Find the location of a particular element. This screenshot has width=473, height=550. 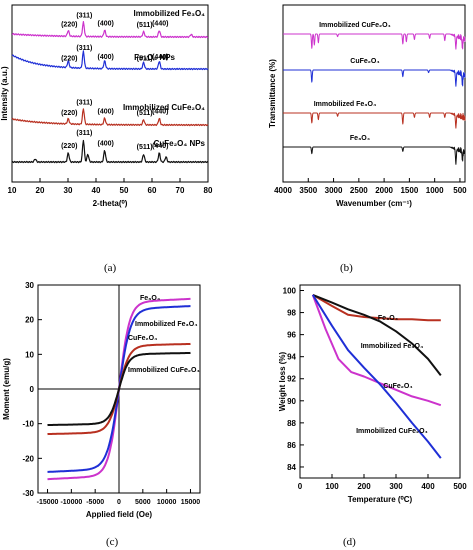

tga-y-tick-label: 84 is located at coordinates (291, 467).